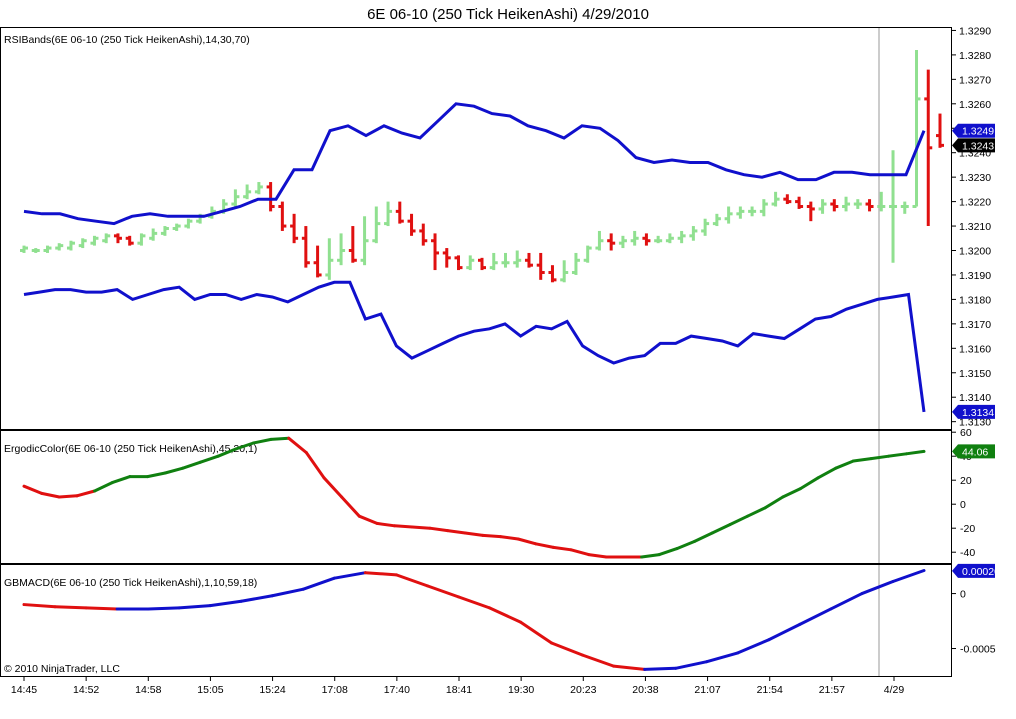 The image size is (1016, 719). What do you see at coordinates (973, 130) in the screenshot?
I see `upper-band-badge-bg` at bounding box center [973, 130].